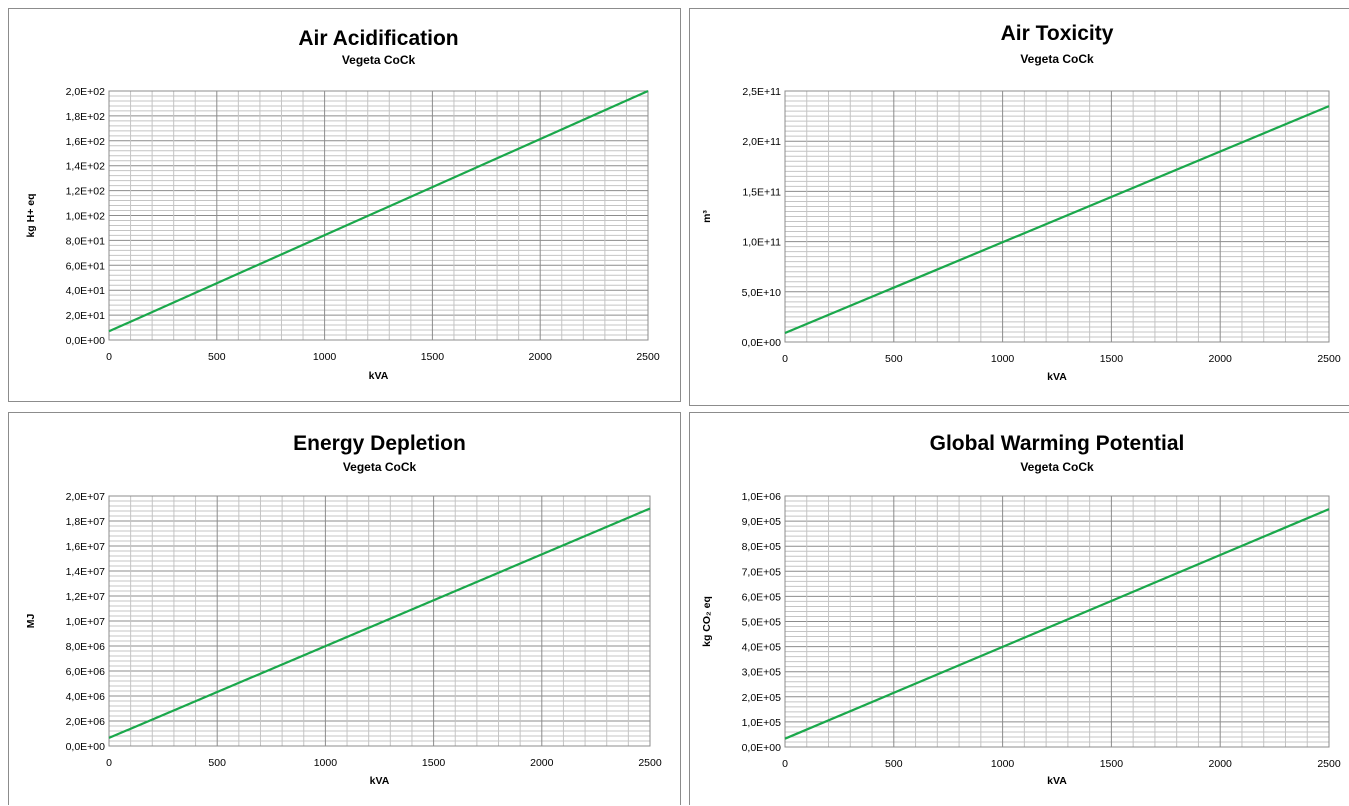 This screenshot has height=806, width=1349. What do you see at coordinates (86, 522) in the screenshot?
I see `y-tick-label: 1,8E+07` at bounding box center [86, 522].